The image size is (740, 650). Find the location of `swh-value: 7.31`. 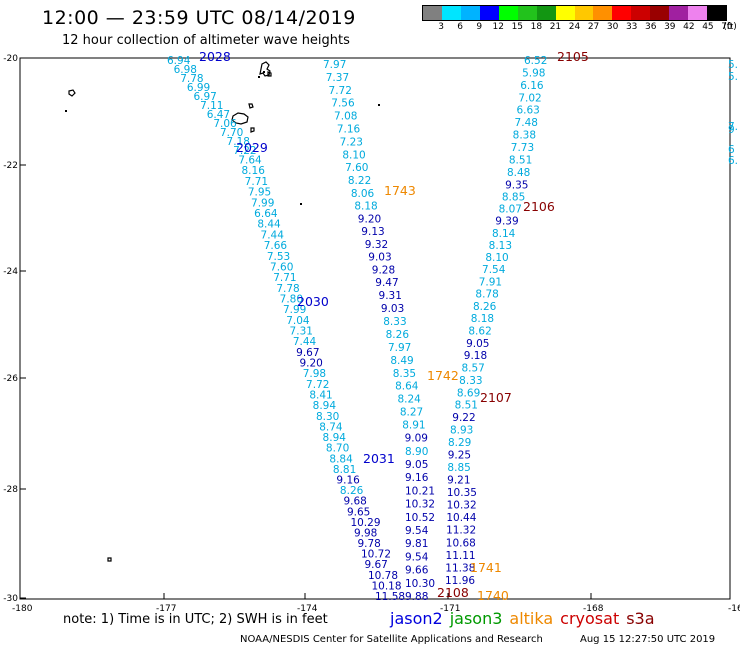

swh-value: 7.31 is located at coordinates (301, 332).